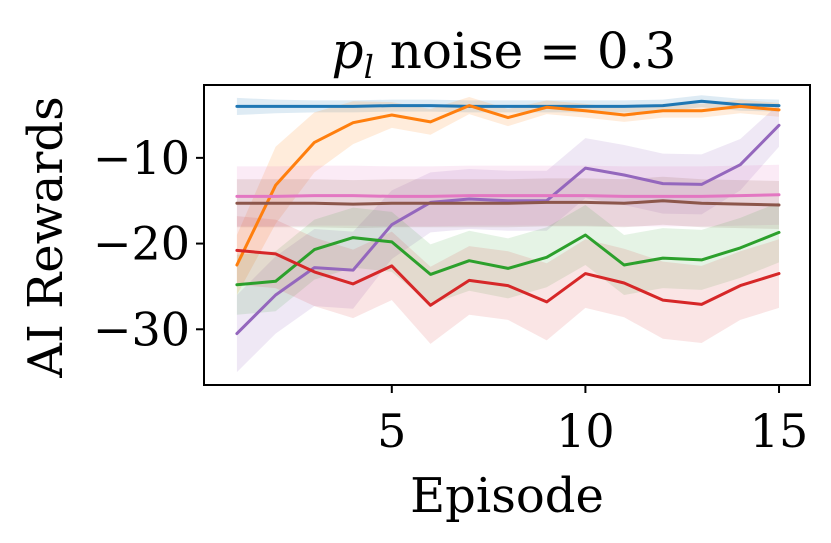 The height and width of the screenshot is (543, 831). Describe the element at coordinates (46, 237) in the screenshot. I see `y-axis-label: AI Rewards` at that location.